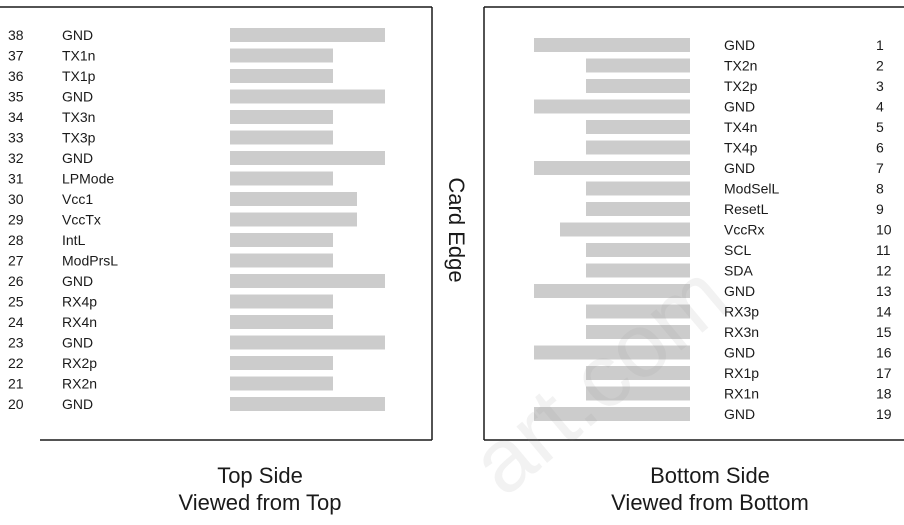 Image resolution: width=904 pixels, height=525 pixels. Describe the element at coordinates (735, 148) in the screenshot. I see `pin-row: TX4p 6` at that location.